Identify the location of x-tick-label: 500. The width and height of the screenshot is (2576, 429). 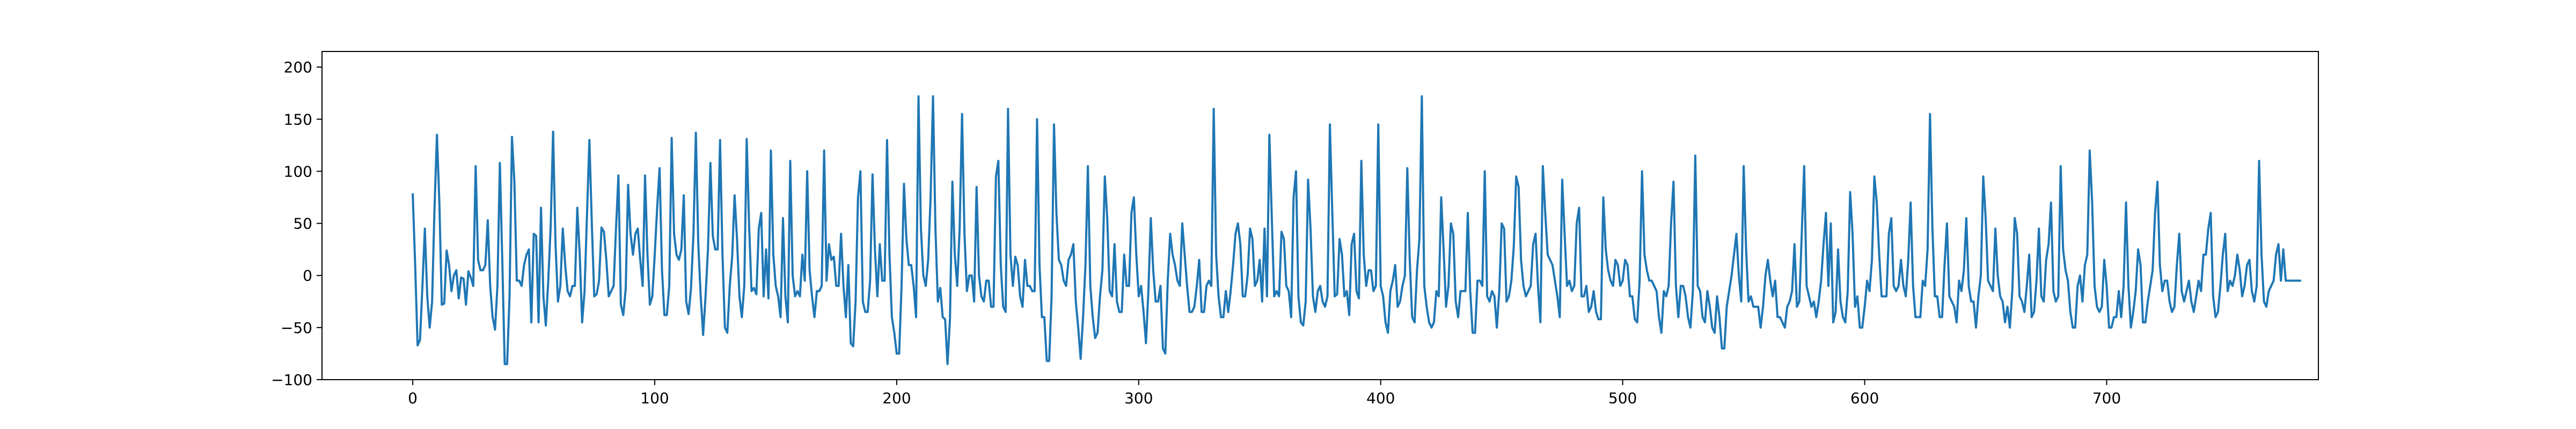
(1622, 398).